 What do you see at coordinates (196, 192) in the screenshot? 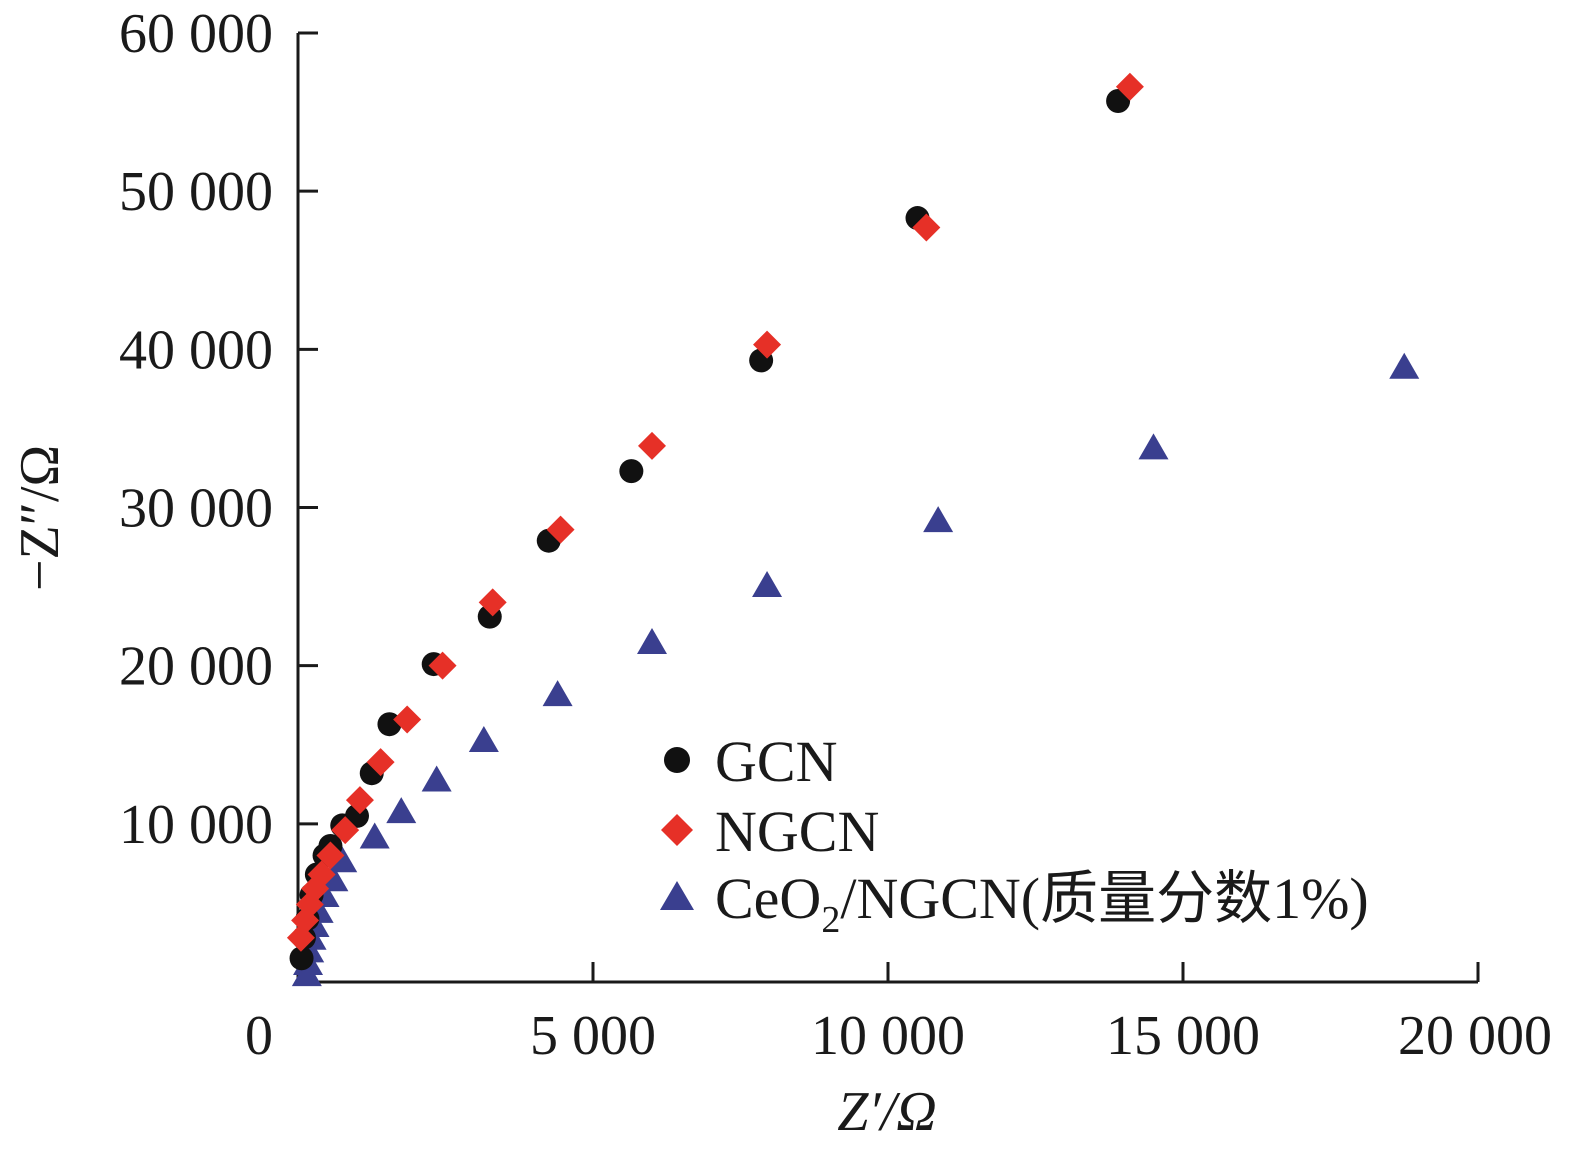
I see `y-tick-label: 50 000` at bounding box center [196, 192].